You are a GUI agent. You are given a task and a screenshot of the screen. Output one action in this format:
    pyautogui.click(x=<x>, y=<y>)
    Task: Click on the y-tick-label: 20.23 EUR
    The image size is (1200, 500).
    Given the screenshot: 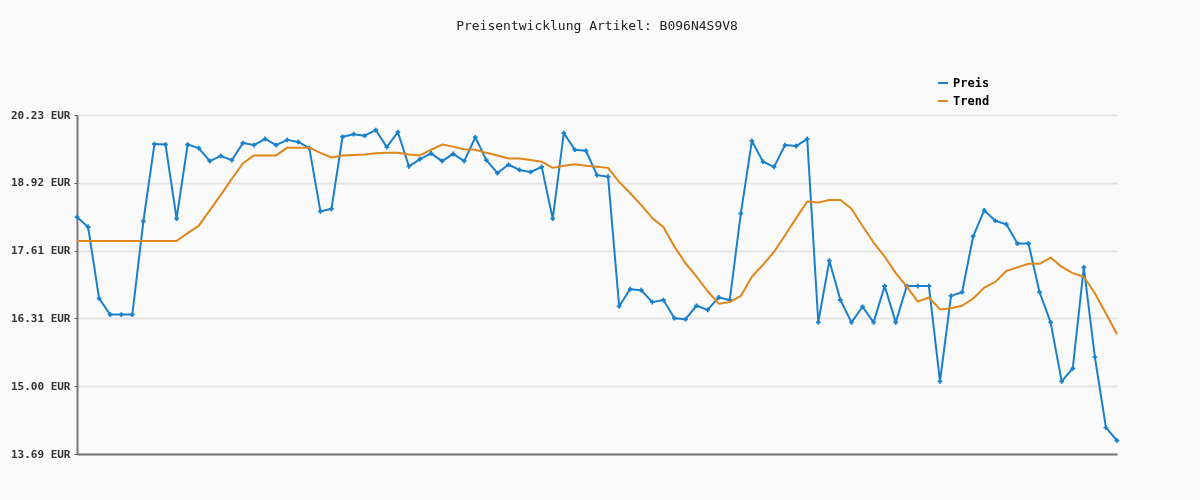 What is the action you would take?
    pyautogui.click(x=40, y=115)
    